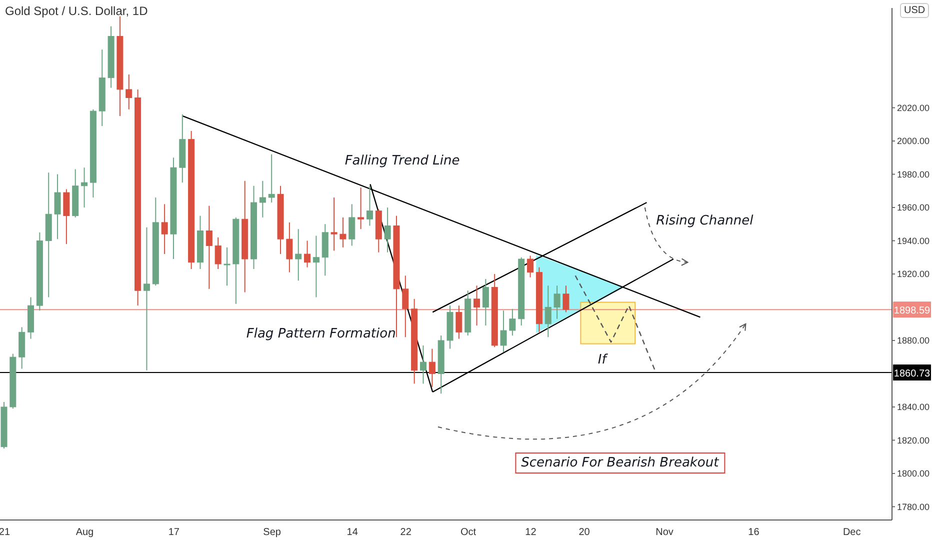 Image resolution: width=932 pixels, height=550 pixels. Describe the element at coordinates (402, 160) in the screenshot. I see `annotation: Falling Trend Line` at that location.